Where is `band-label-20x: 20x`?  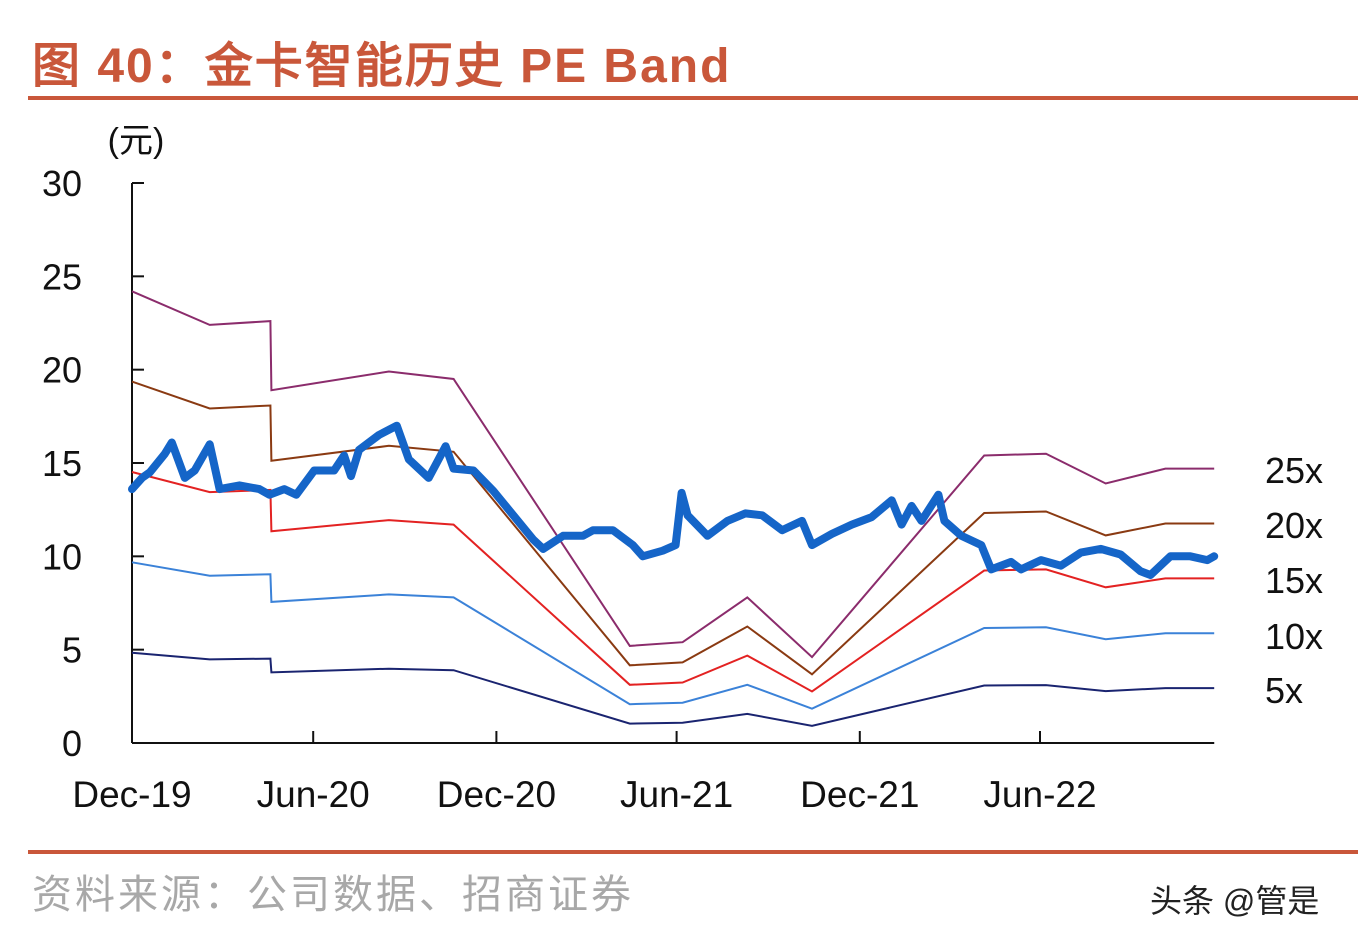 band-label-20x: 20x is located at coordinates (1294, 525).